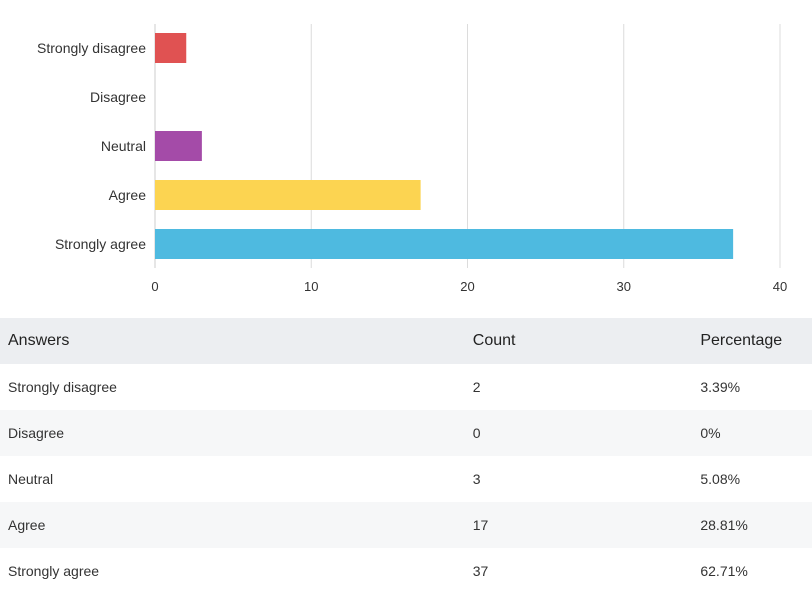  I want to click on row-answer: Disagree, so click(236, 433).